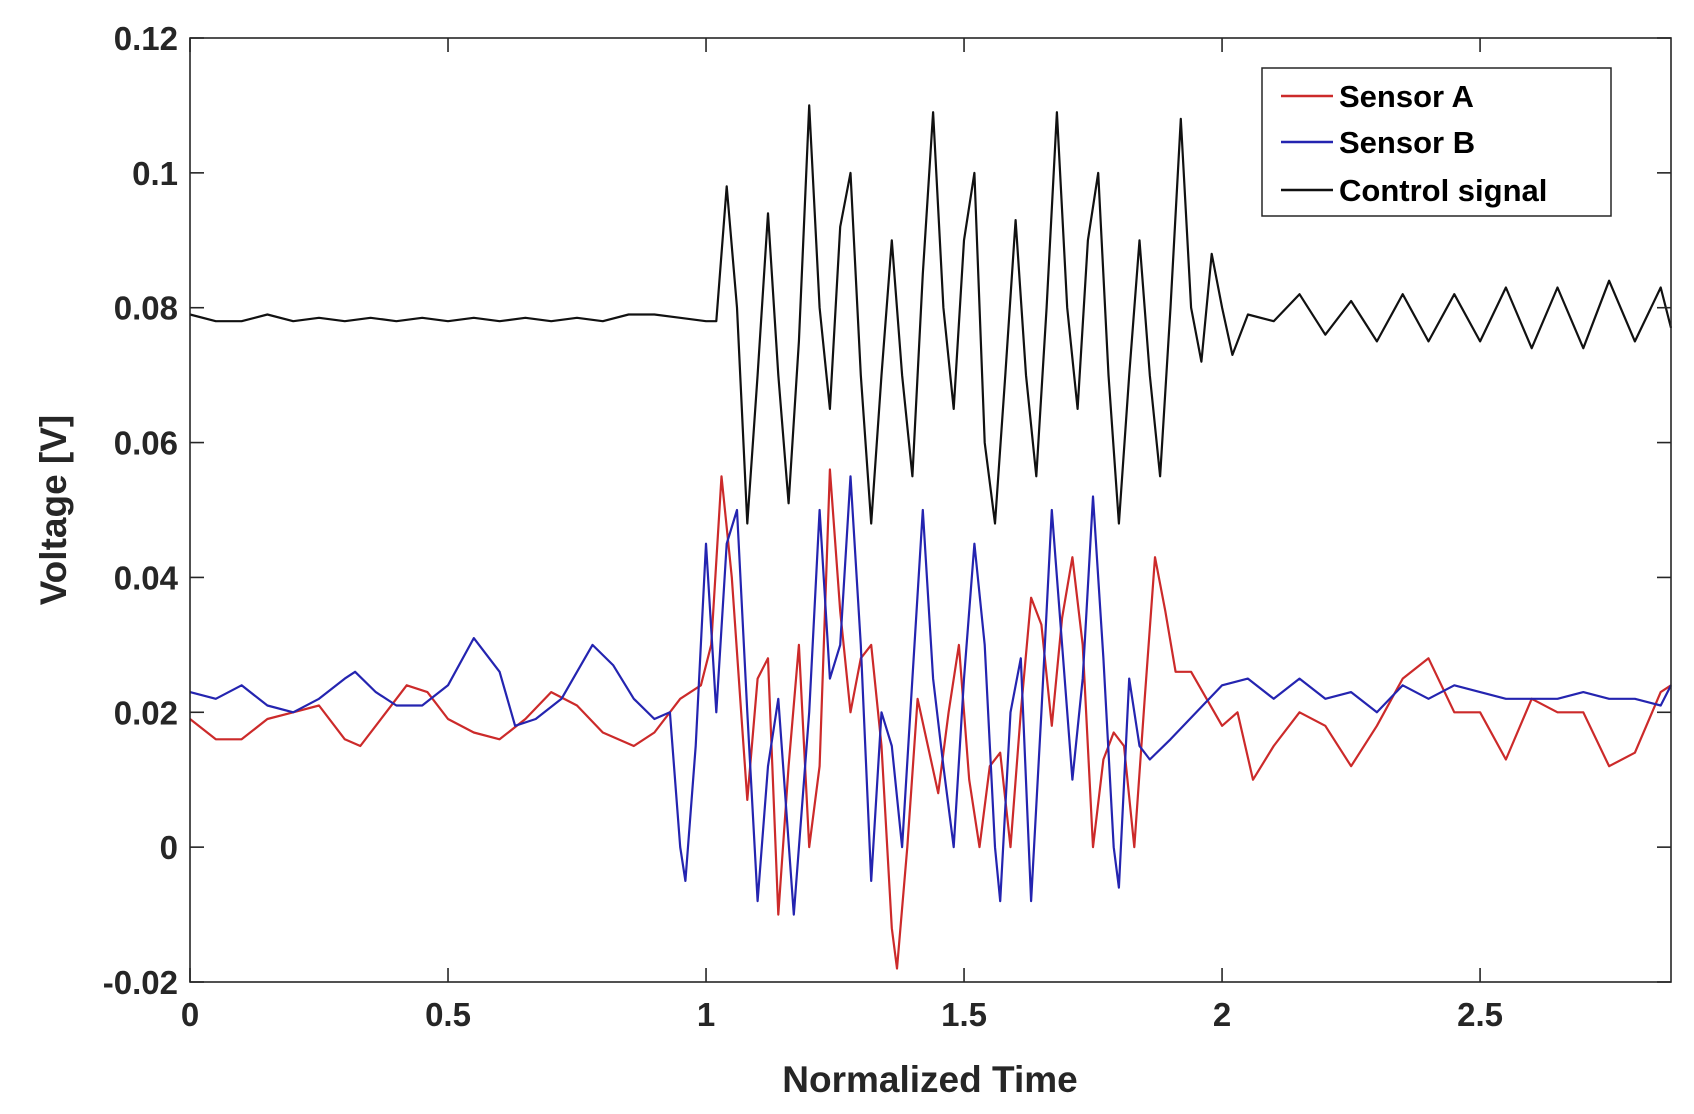  What do you see at coordinates (146, 712) in the screenshot?
I see `y-tick-label-2: 0.02` at bounding box center [146, 712].